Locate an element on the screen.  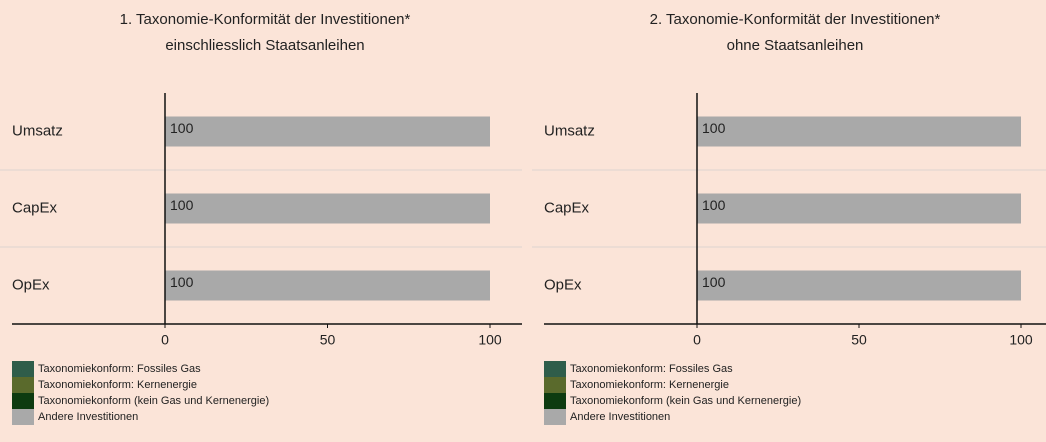
chart-title: einschliesslich Staatsanleihen is located at coordinates (264, 45).